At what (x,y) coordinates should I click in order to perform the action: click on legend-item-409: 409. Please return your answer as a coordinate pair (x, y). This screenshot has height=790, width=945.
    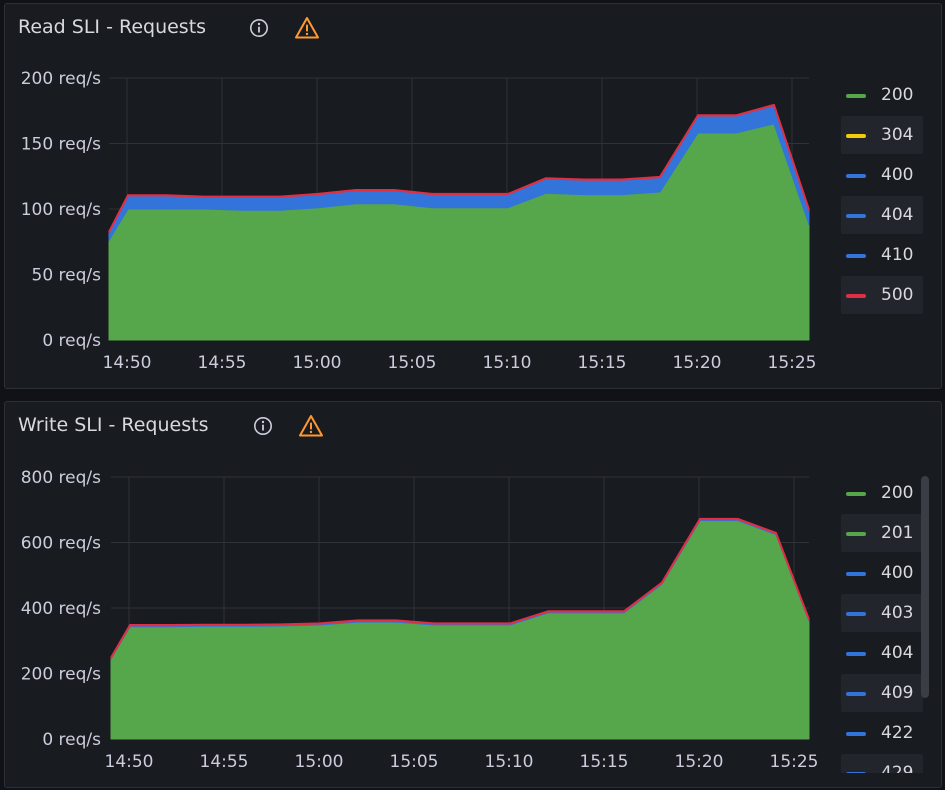
    Looking at the image, I should click on (882, 693).